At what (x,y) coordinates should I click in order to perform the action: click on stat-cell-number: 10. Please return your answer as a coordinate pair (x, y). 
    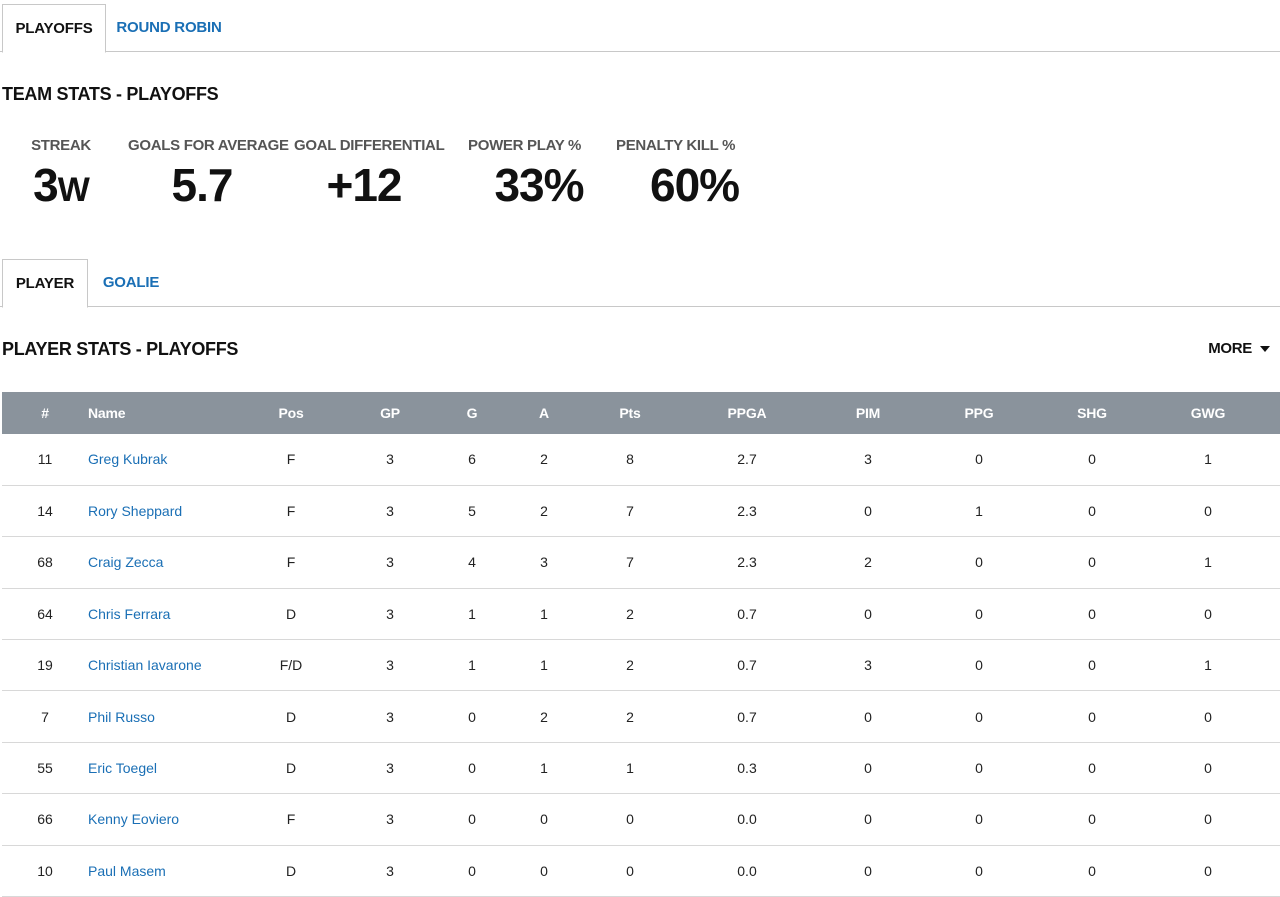
    Looking at the image, I should click on (45, 871).